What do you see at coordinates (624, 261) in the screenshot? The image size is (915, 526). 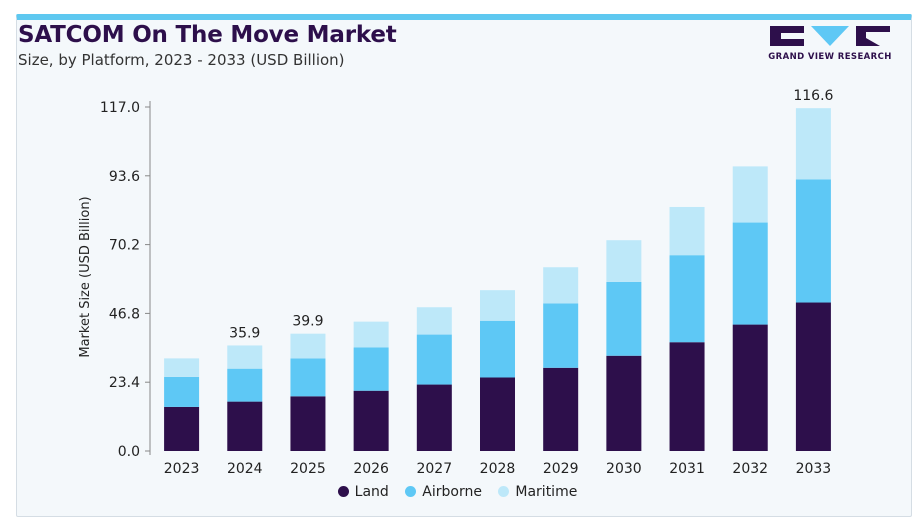 I see `bar-maritime-2030` at bounding box center [624, 261].